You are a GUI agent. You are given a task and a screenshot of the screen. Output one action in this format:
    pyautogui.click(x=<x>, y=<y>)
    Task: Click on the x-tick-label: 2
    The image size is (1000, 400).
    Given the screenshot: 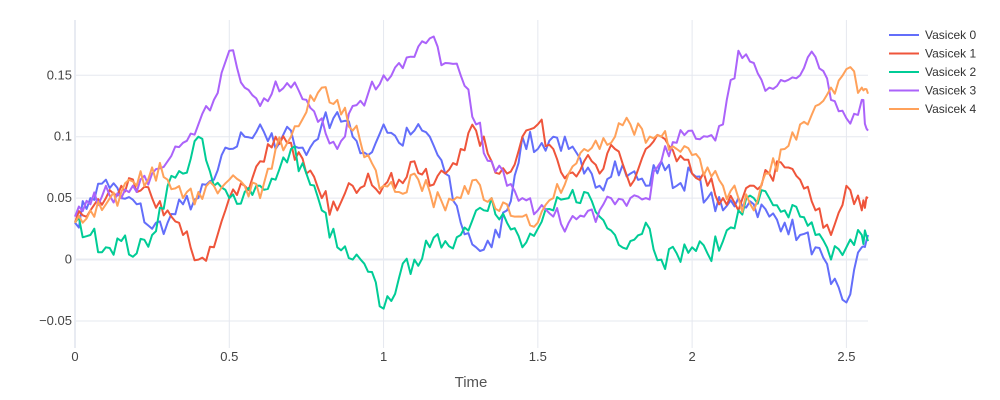 What is the action you would take?
    pyautogui.click(x=692, y=356)
    